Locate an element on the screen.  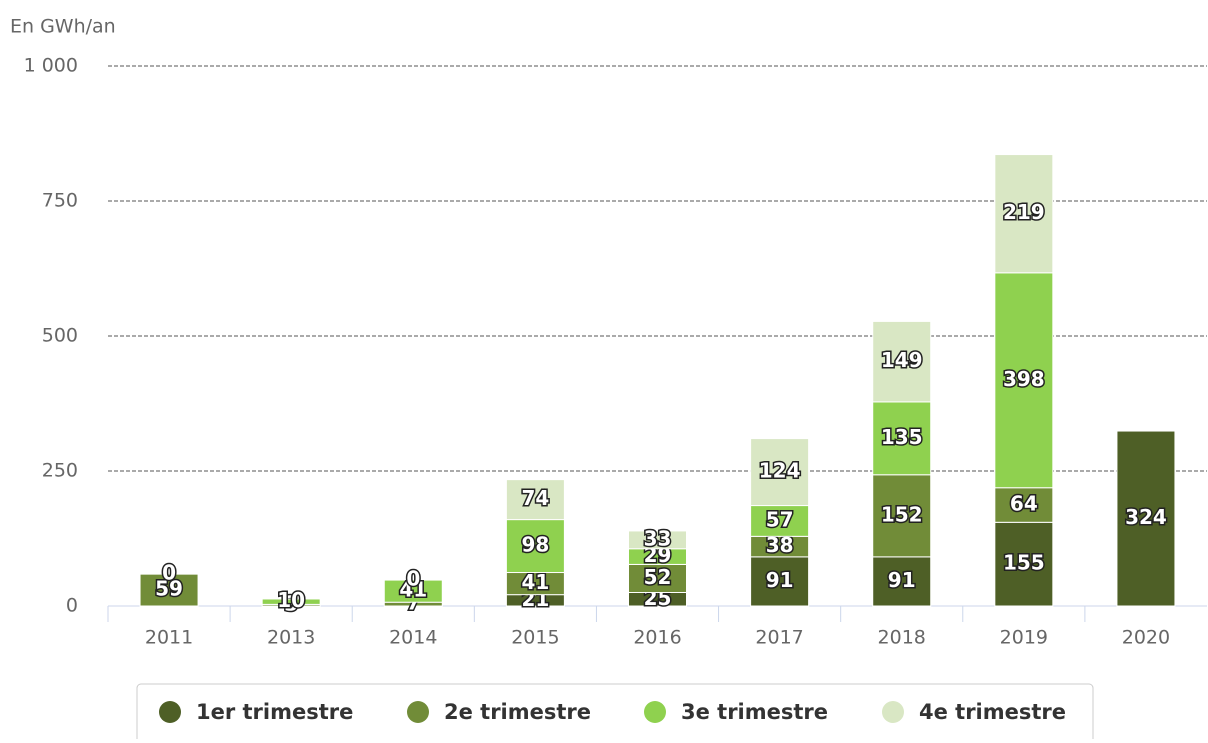
legend-label: 2e trimestre is located at coordinates (517, 712).